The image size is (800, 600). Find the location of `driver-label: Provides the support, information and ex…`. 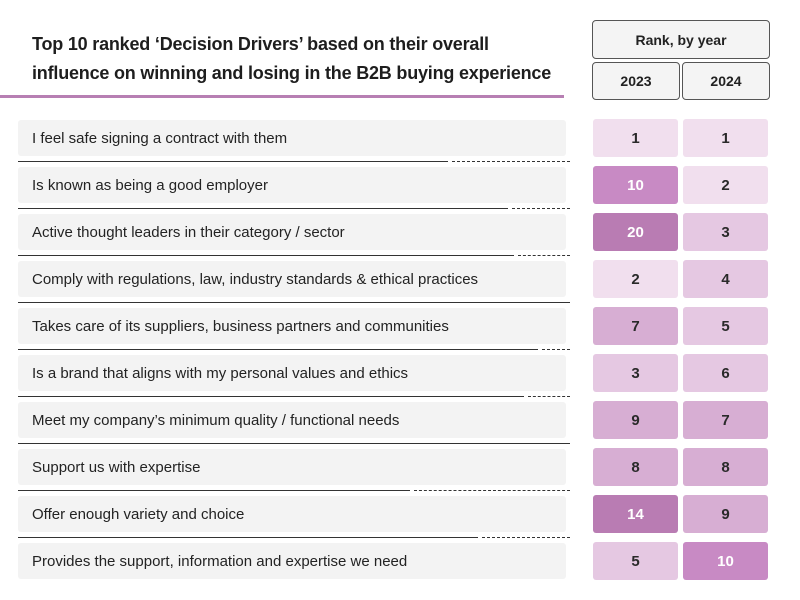

driver-label: Provides the support, information and ex… is located at coordinates (220, 561).